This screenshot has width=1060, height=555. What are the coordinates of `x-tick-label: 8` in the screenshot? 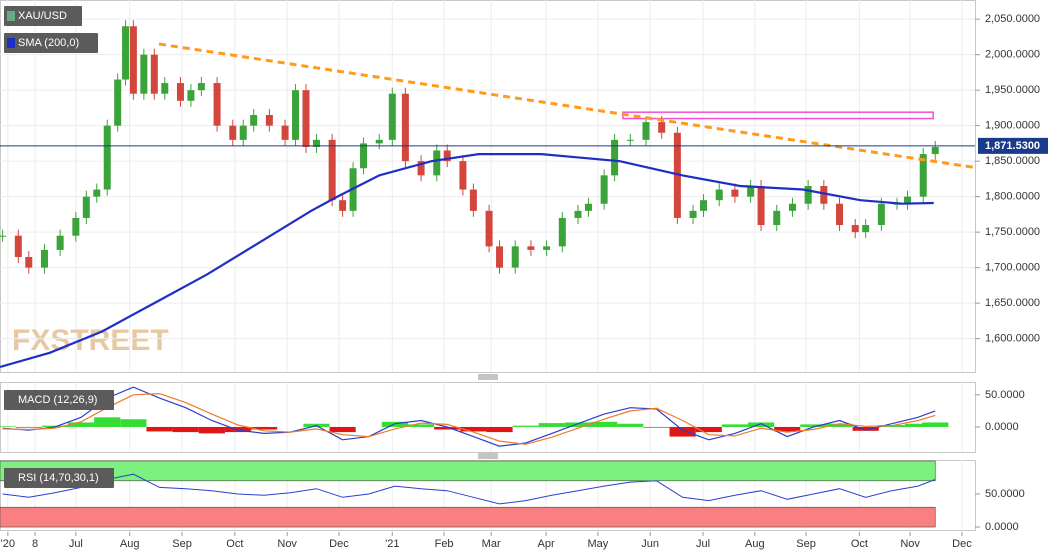 It's located at (35, 544).